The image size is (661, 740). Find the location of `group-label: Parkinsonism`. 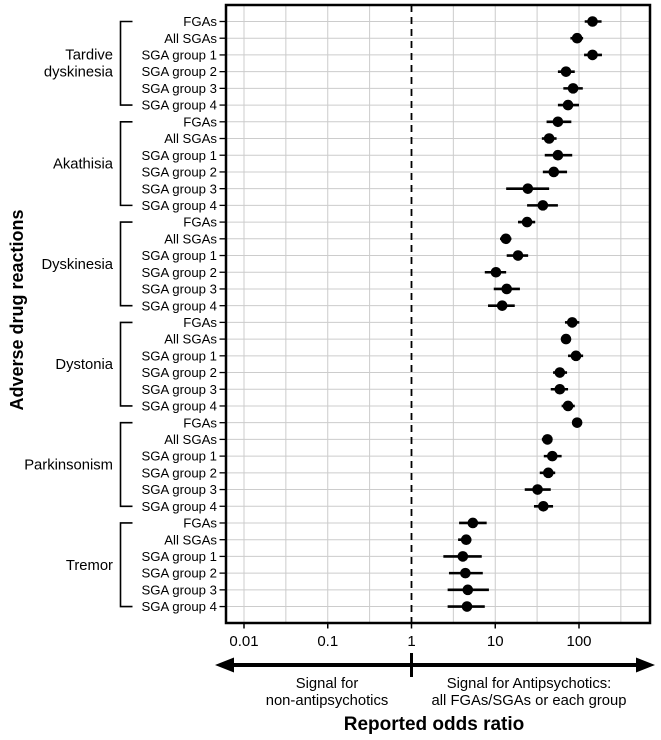

group-label: Parkinsonism is located at coordinates (68, 465).